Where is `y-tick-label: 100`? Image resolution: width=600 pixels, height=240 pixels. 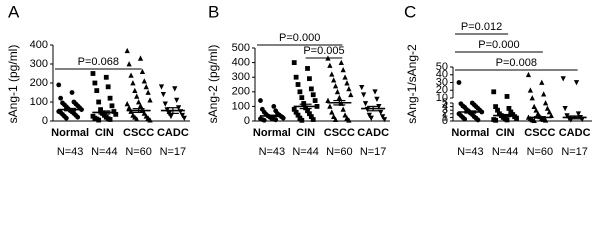
y-tick-label: 100 is located at coordinates (241, 106).